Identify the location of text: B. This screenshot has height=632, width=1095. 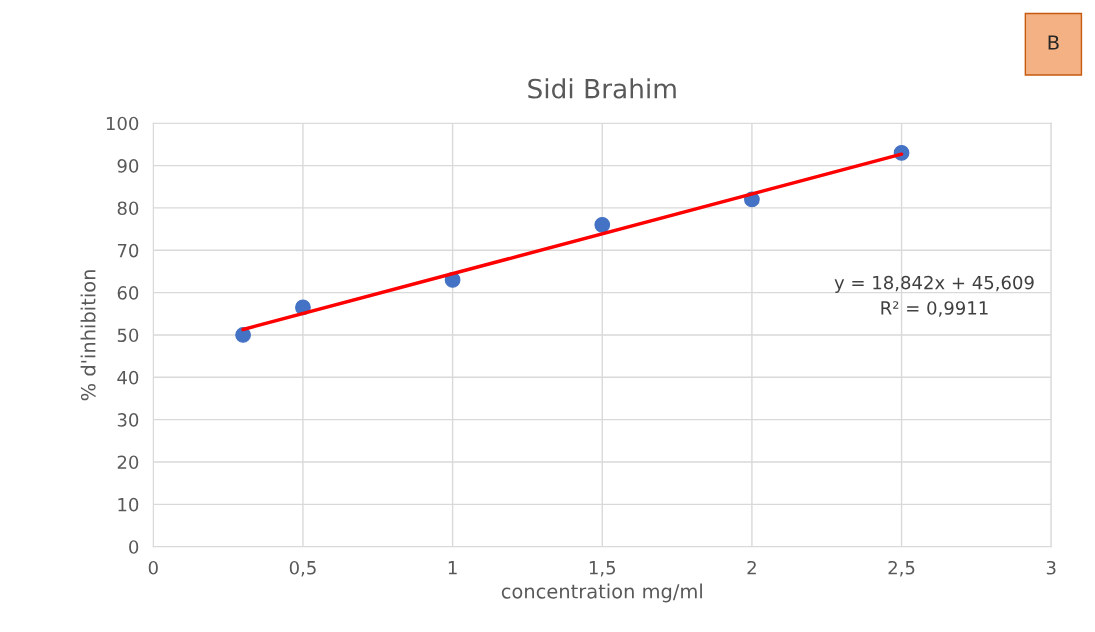
(1053, 42).